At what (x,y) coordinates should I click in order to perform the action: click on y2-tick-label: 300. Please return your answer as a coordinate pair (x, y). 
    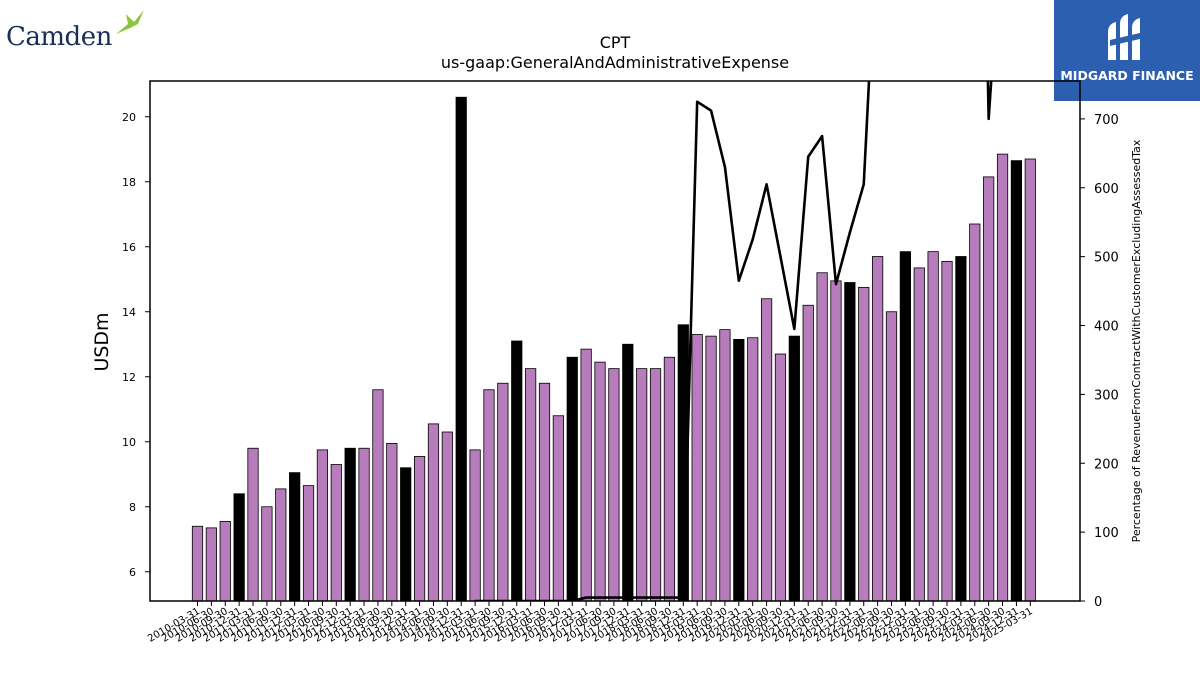
    Looking at the image, I should click on (1106, 395).